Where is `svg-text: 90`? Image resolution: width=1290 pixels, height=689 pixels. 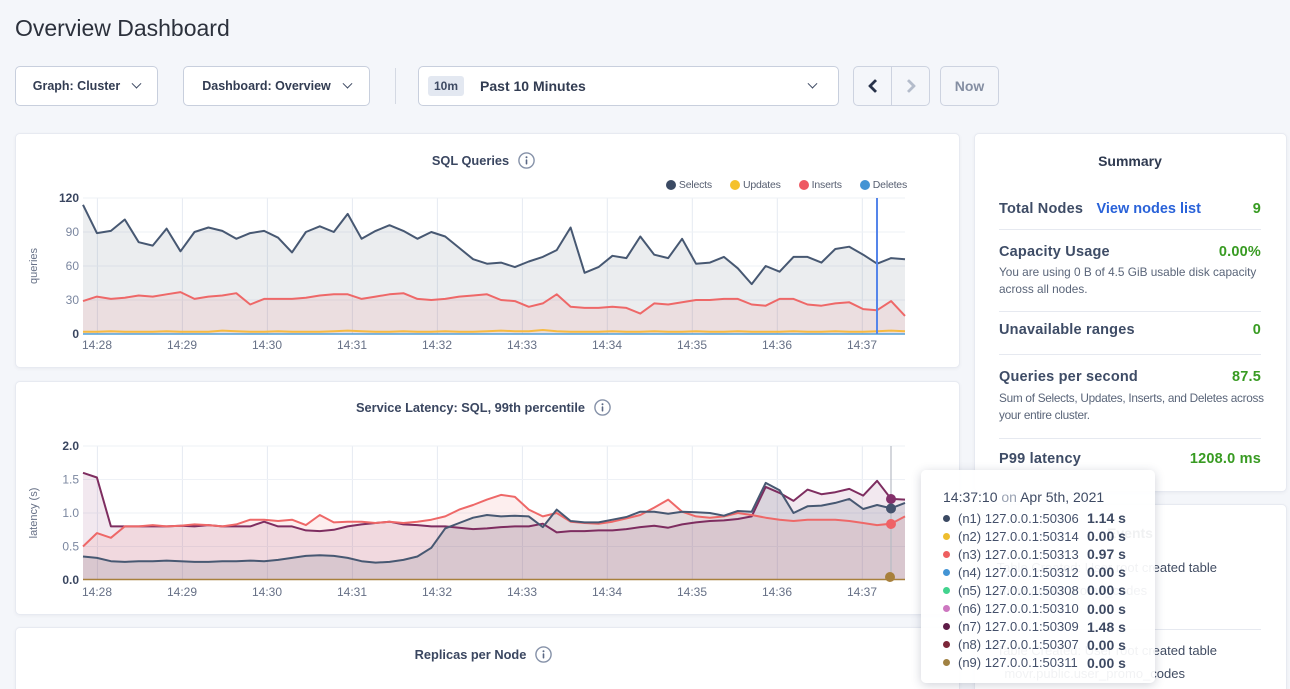 svg-text: 90 is located at coordinates (73, 232).